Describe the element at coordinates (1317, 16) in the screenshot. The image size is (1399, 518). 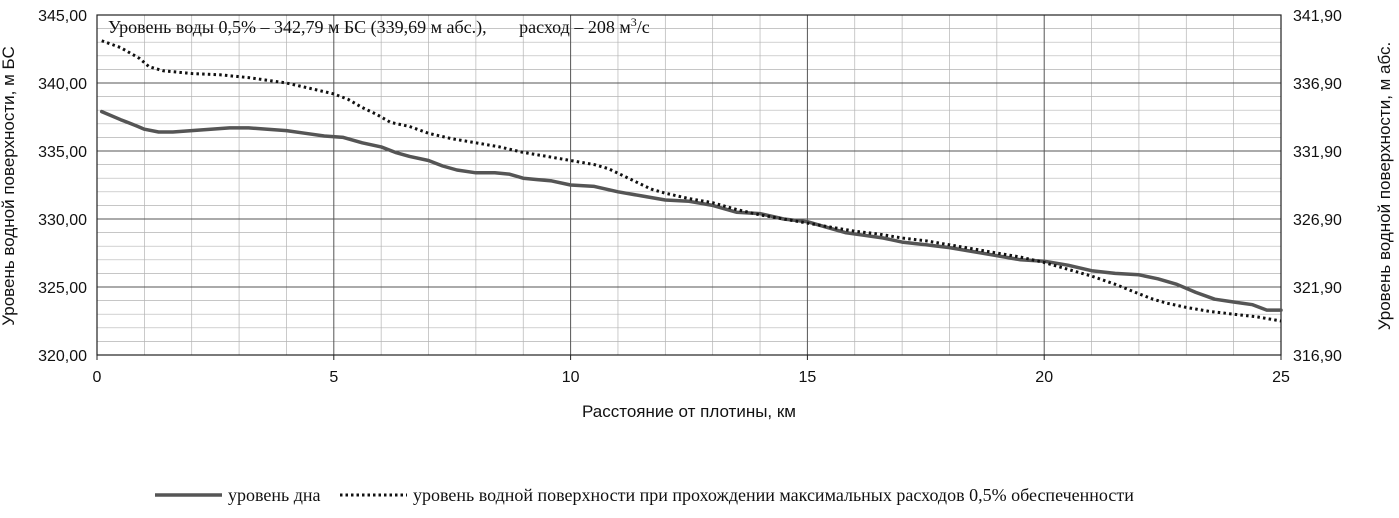
I see `y-right-tick-label: 341,90` at that location.